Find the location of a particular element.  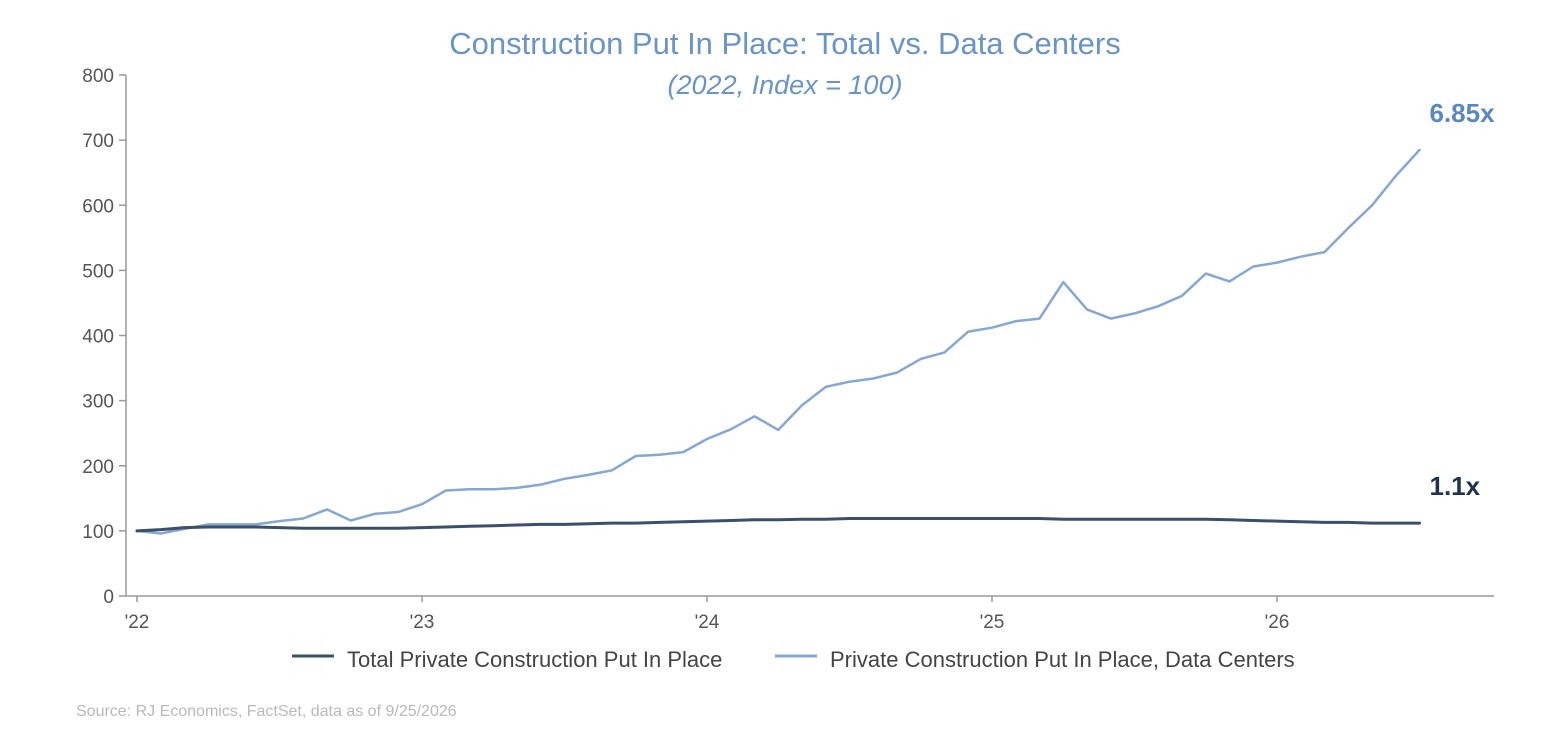

y-tick-label: 0 is located at coordinates (108, 597).